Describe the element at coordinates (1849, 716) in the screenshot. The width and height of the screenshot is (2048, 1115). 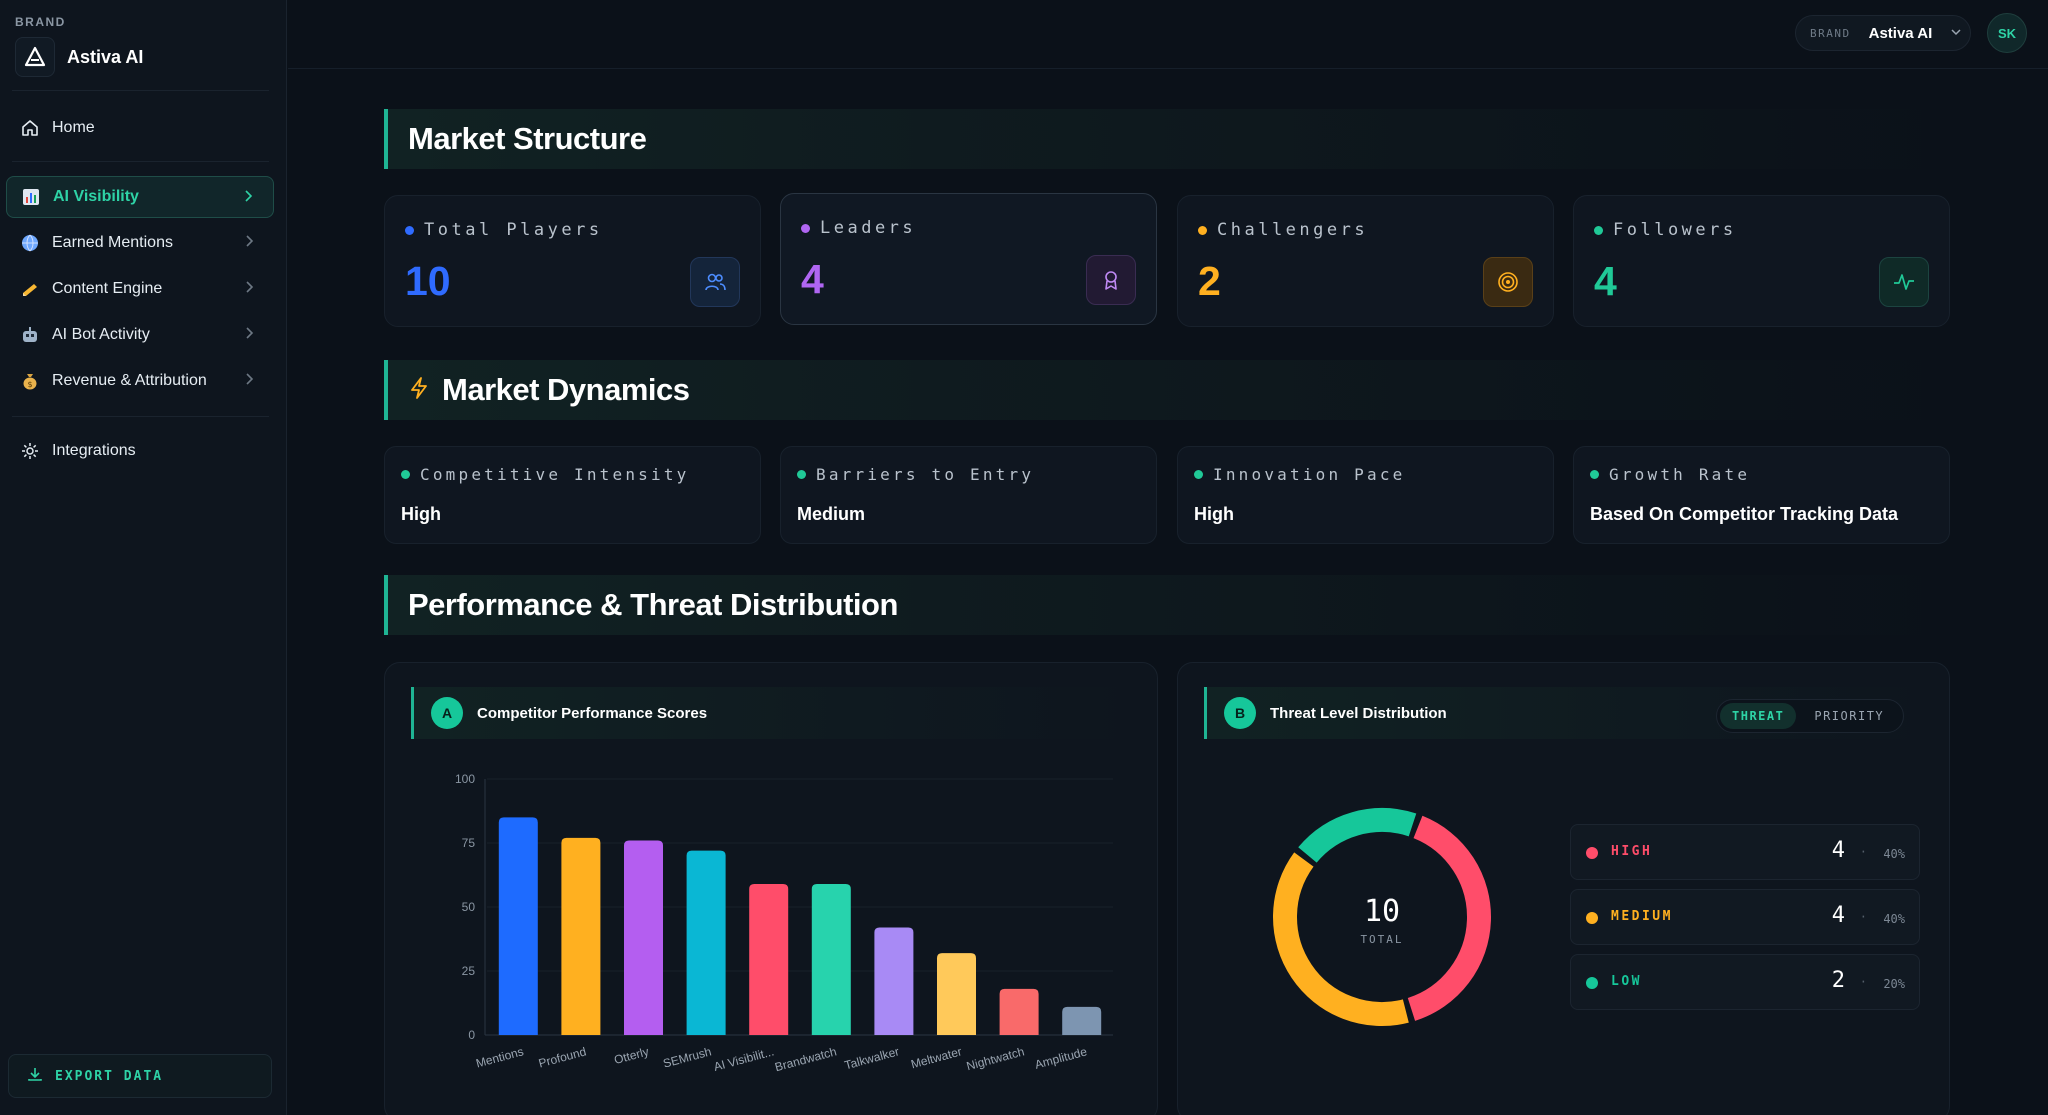
I see `toggle-priority: PRIORITY` at that location.